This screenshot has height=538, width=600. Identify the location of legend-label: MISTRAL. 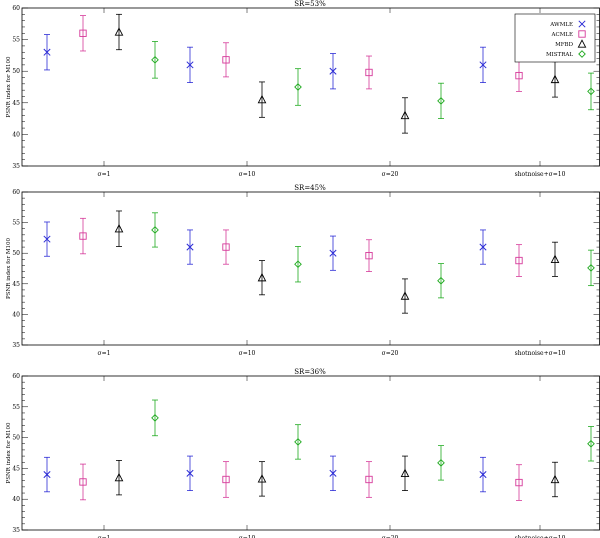
(559, 55).